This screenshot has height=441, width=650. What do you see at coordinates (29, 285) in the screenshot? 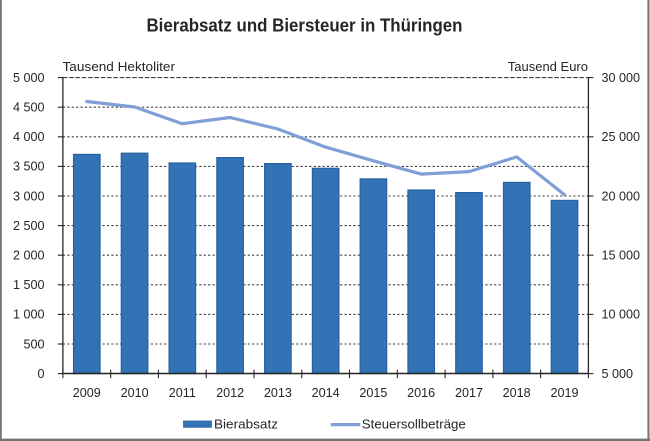
I see `svg-text: 1 500` at bounding box center [29, 285].